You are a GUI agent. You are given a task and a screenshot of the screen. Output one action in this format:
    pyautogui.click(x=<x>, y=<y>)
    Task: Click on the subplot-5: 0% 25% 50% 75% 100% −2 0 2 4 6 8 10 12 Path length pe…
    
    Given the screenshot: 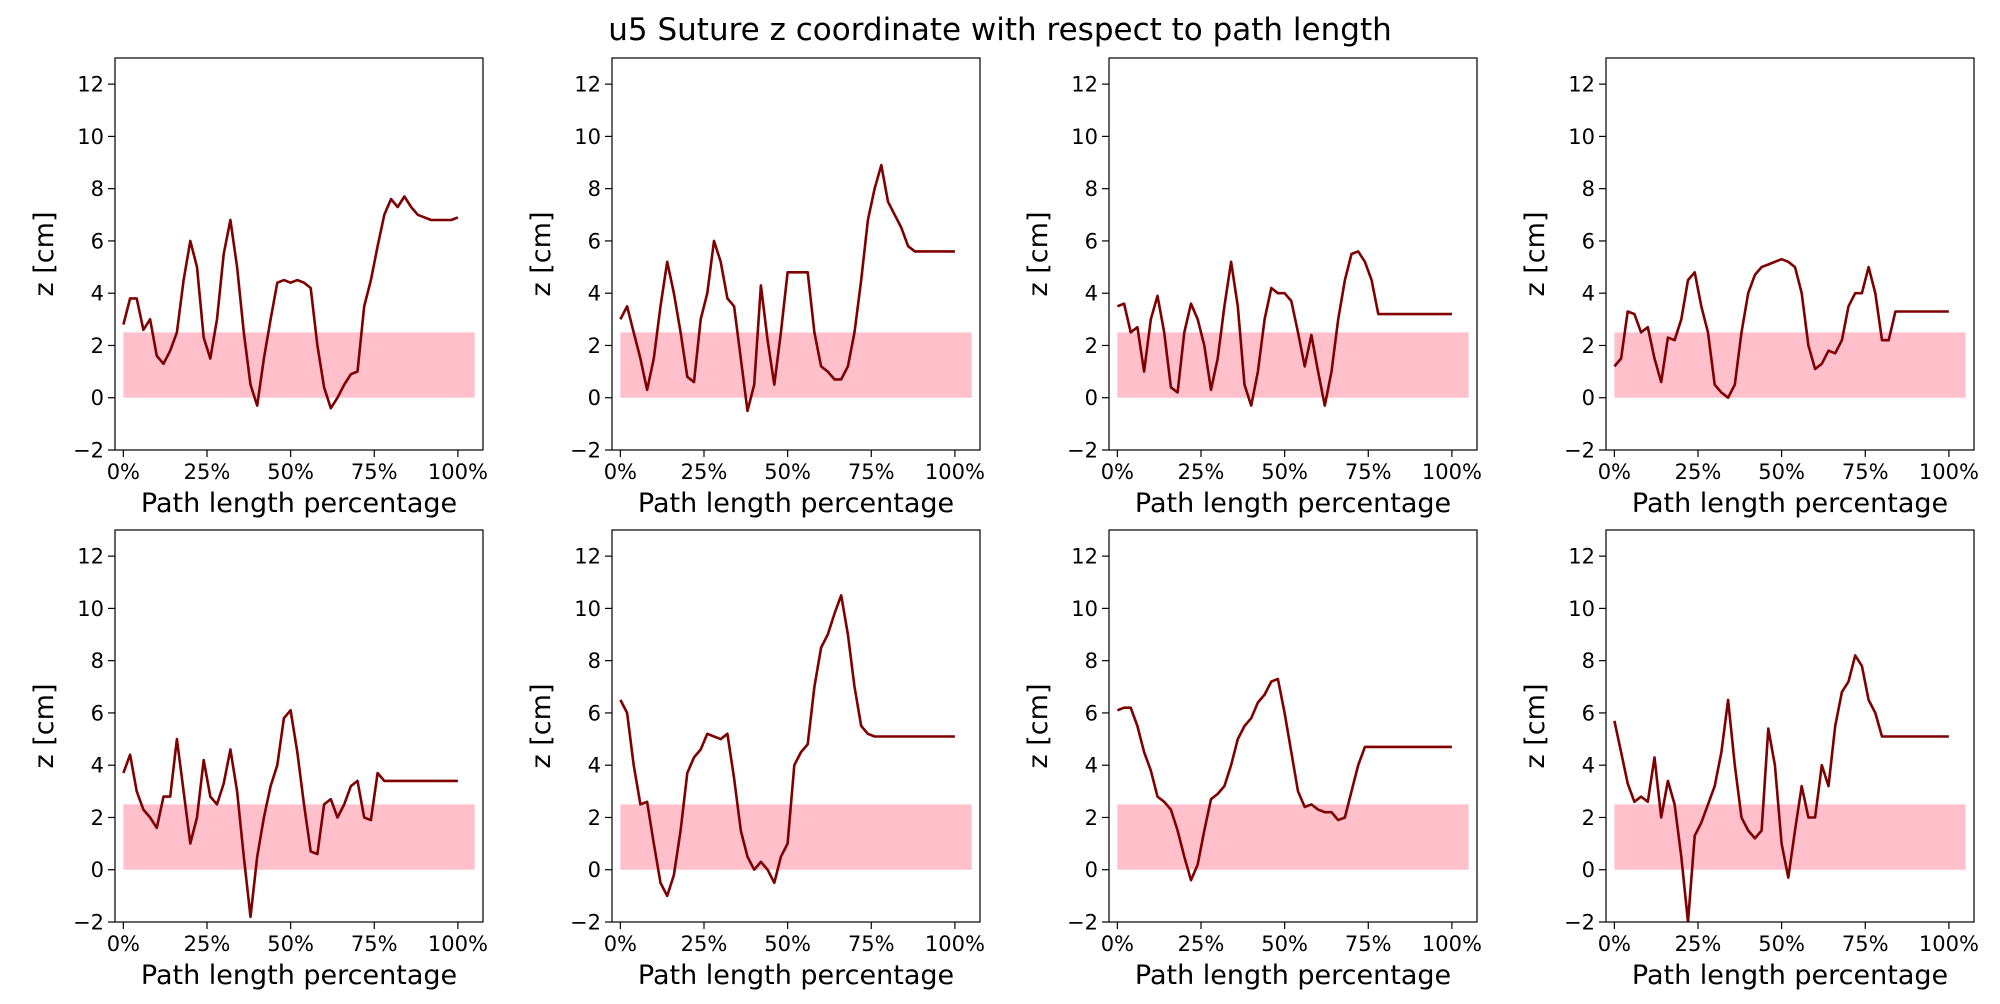 What is the action you would take?
    pyautogui.click(x=258, y=760)
    